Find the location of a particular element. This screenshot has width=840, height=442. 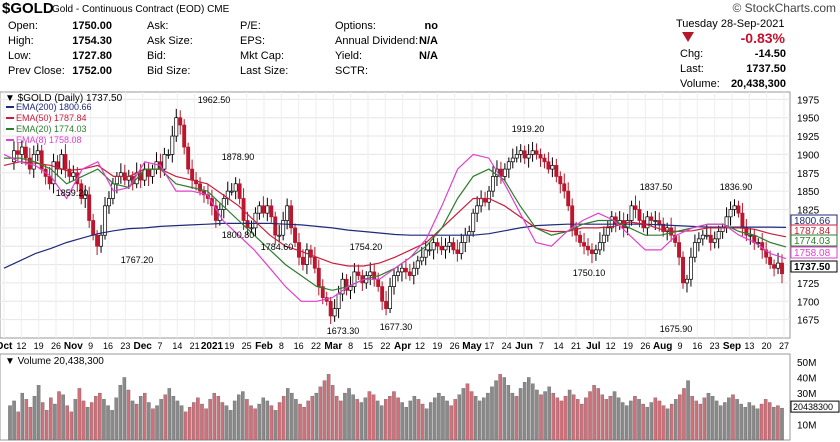

price-tick-label: 1875 is located at coordinates (808, 174).